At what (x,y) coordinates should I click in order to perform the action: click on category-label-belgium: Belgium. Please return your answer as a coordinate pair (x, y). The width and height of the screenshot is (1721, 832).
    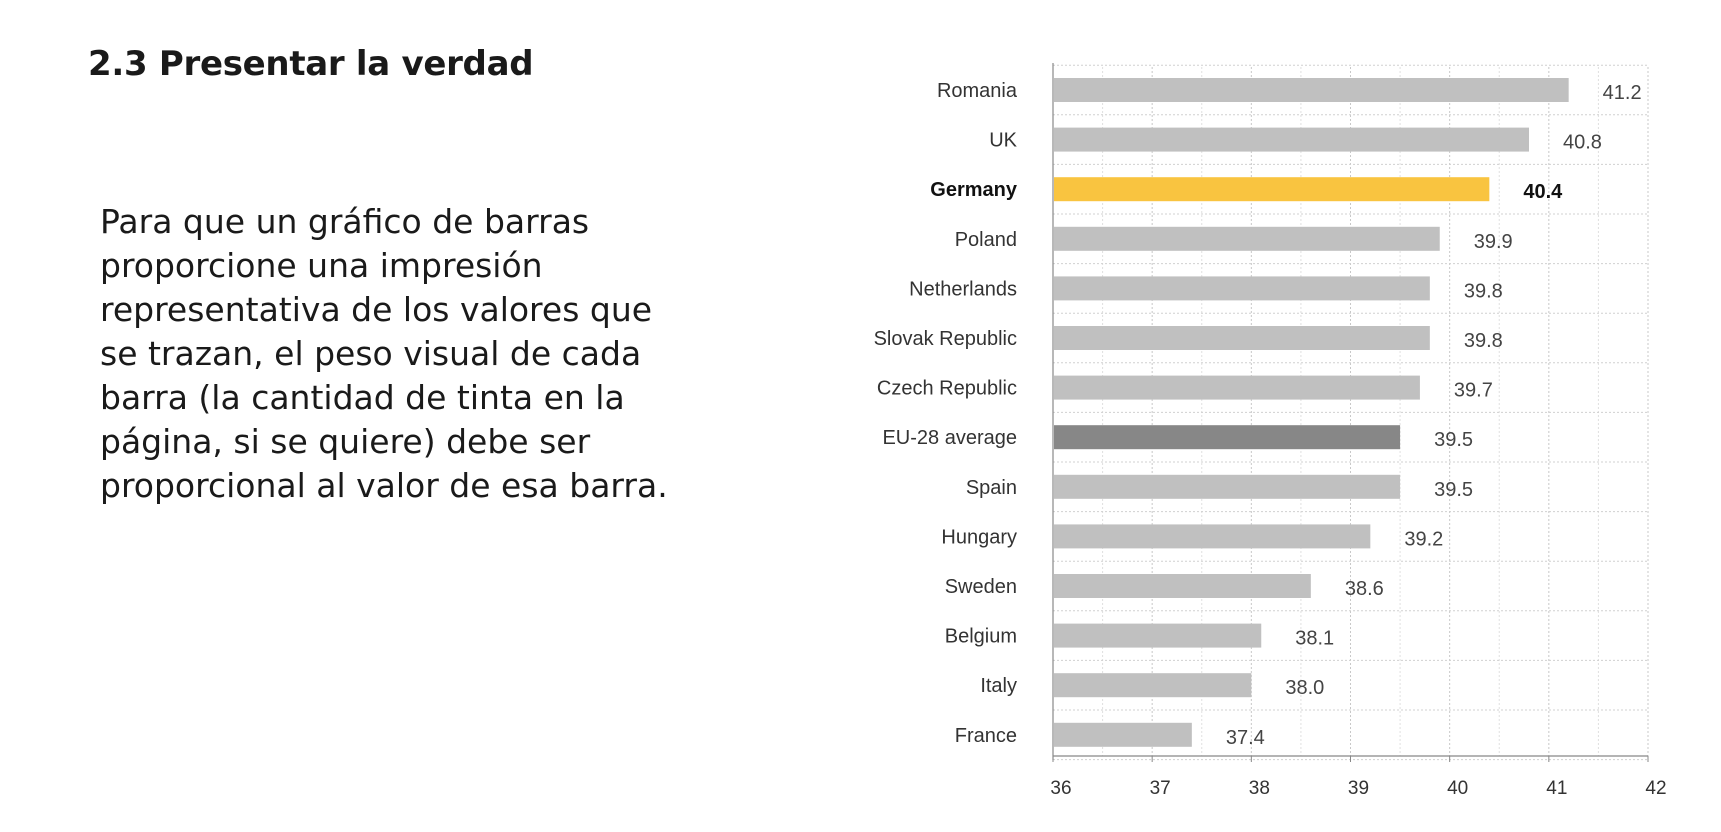
    Looking at the image, I should click on (981, 637).